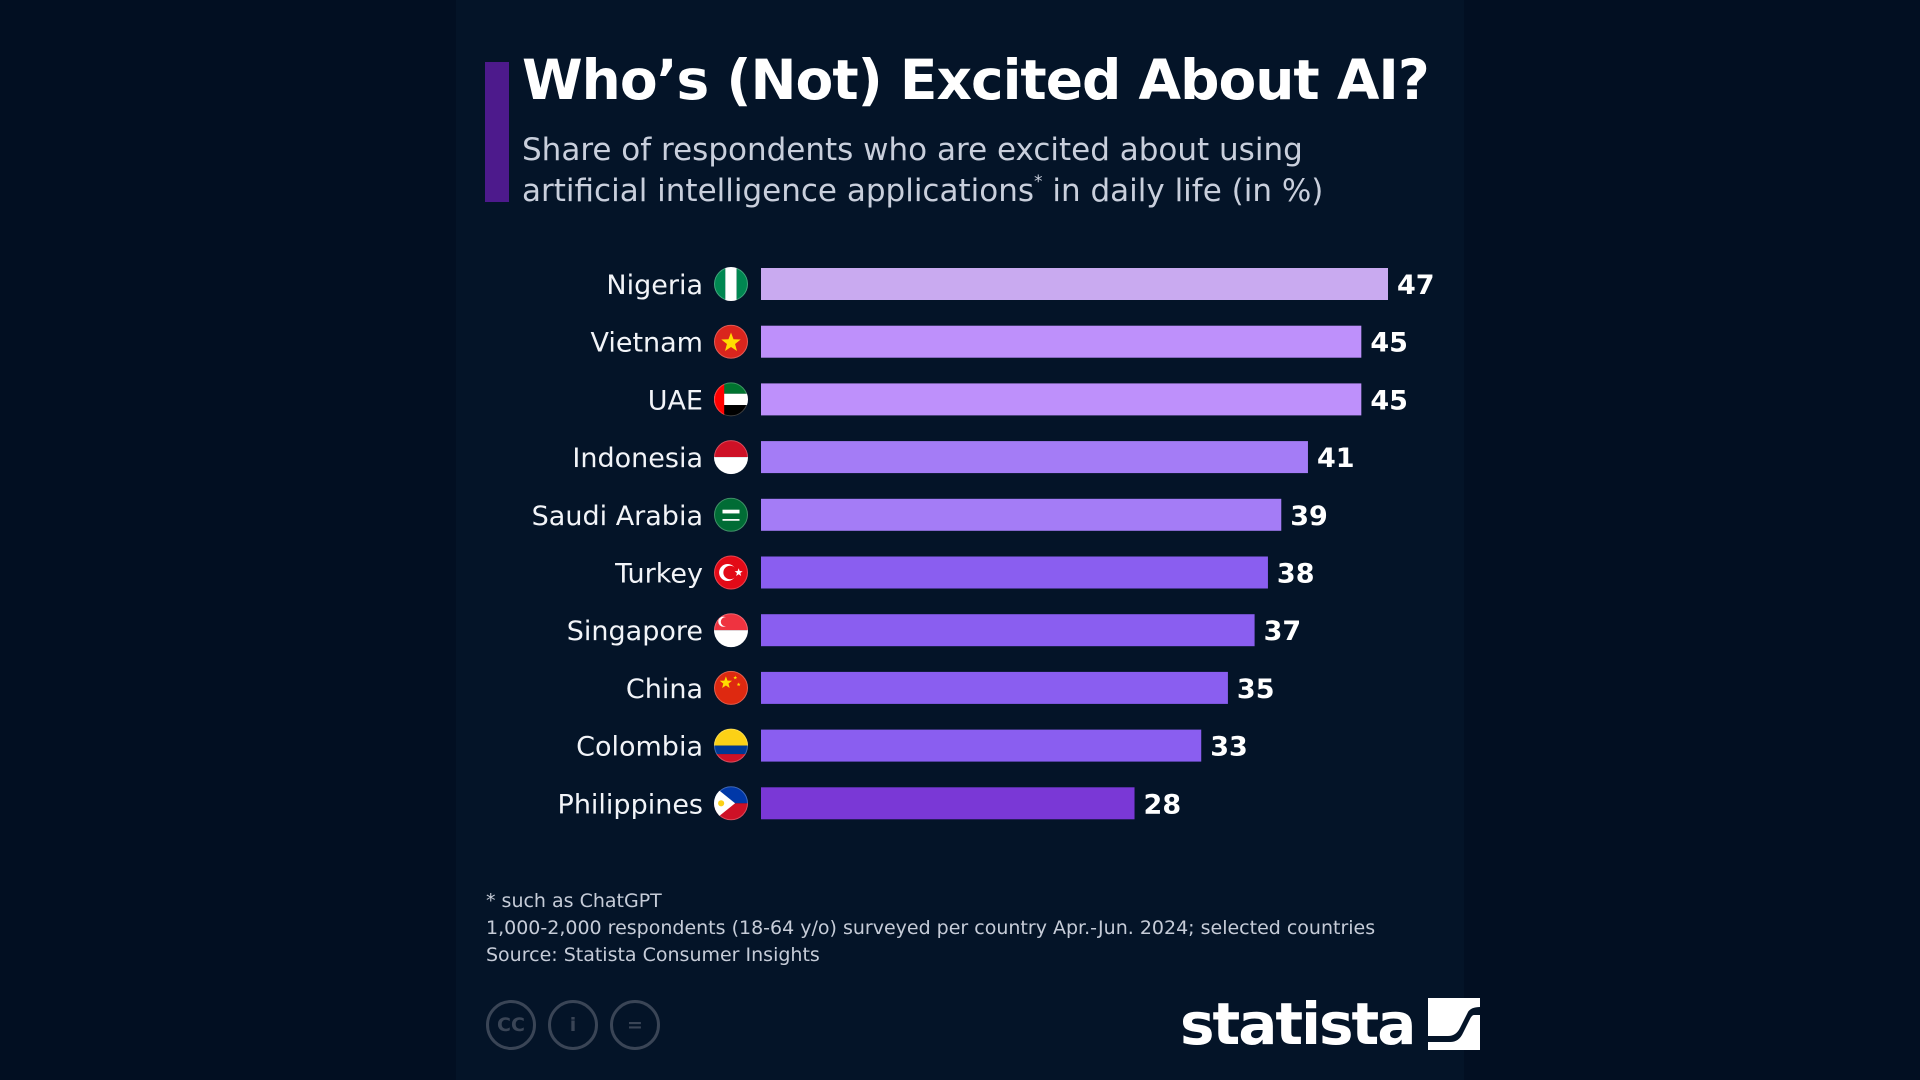 Image resolution: width=1920 pixels, height=1080 pixels. What do you see at coordinates (1256, 689) in the screenshot?
I see `value-label-china: 35` at bounding box center [1256, 689].